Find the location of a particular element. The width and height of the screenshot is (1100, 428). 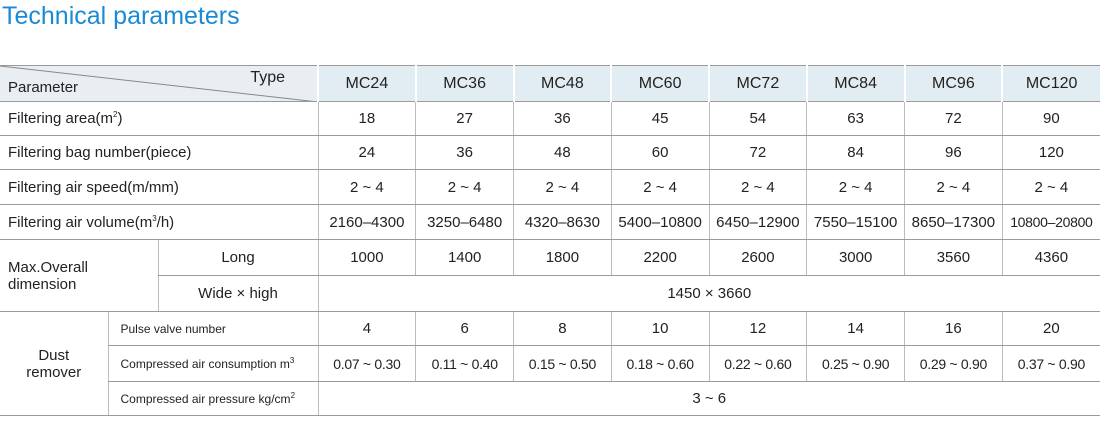

model-header: MC48 is located at coordinates (562, 83).